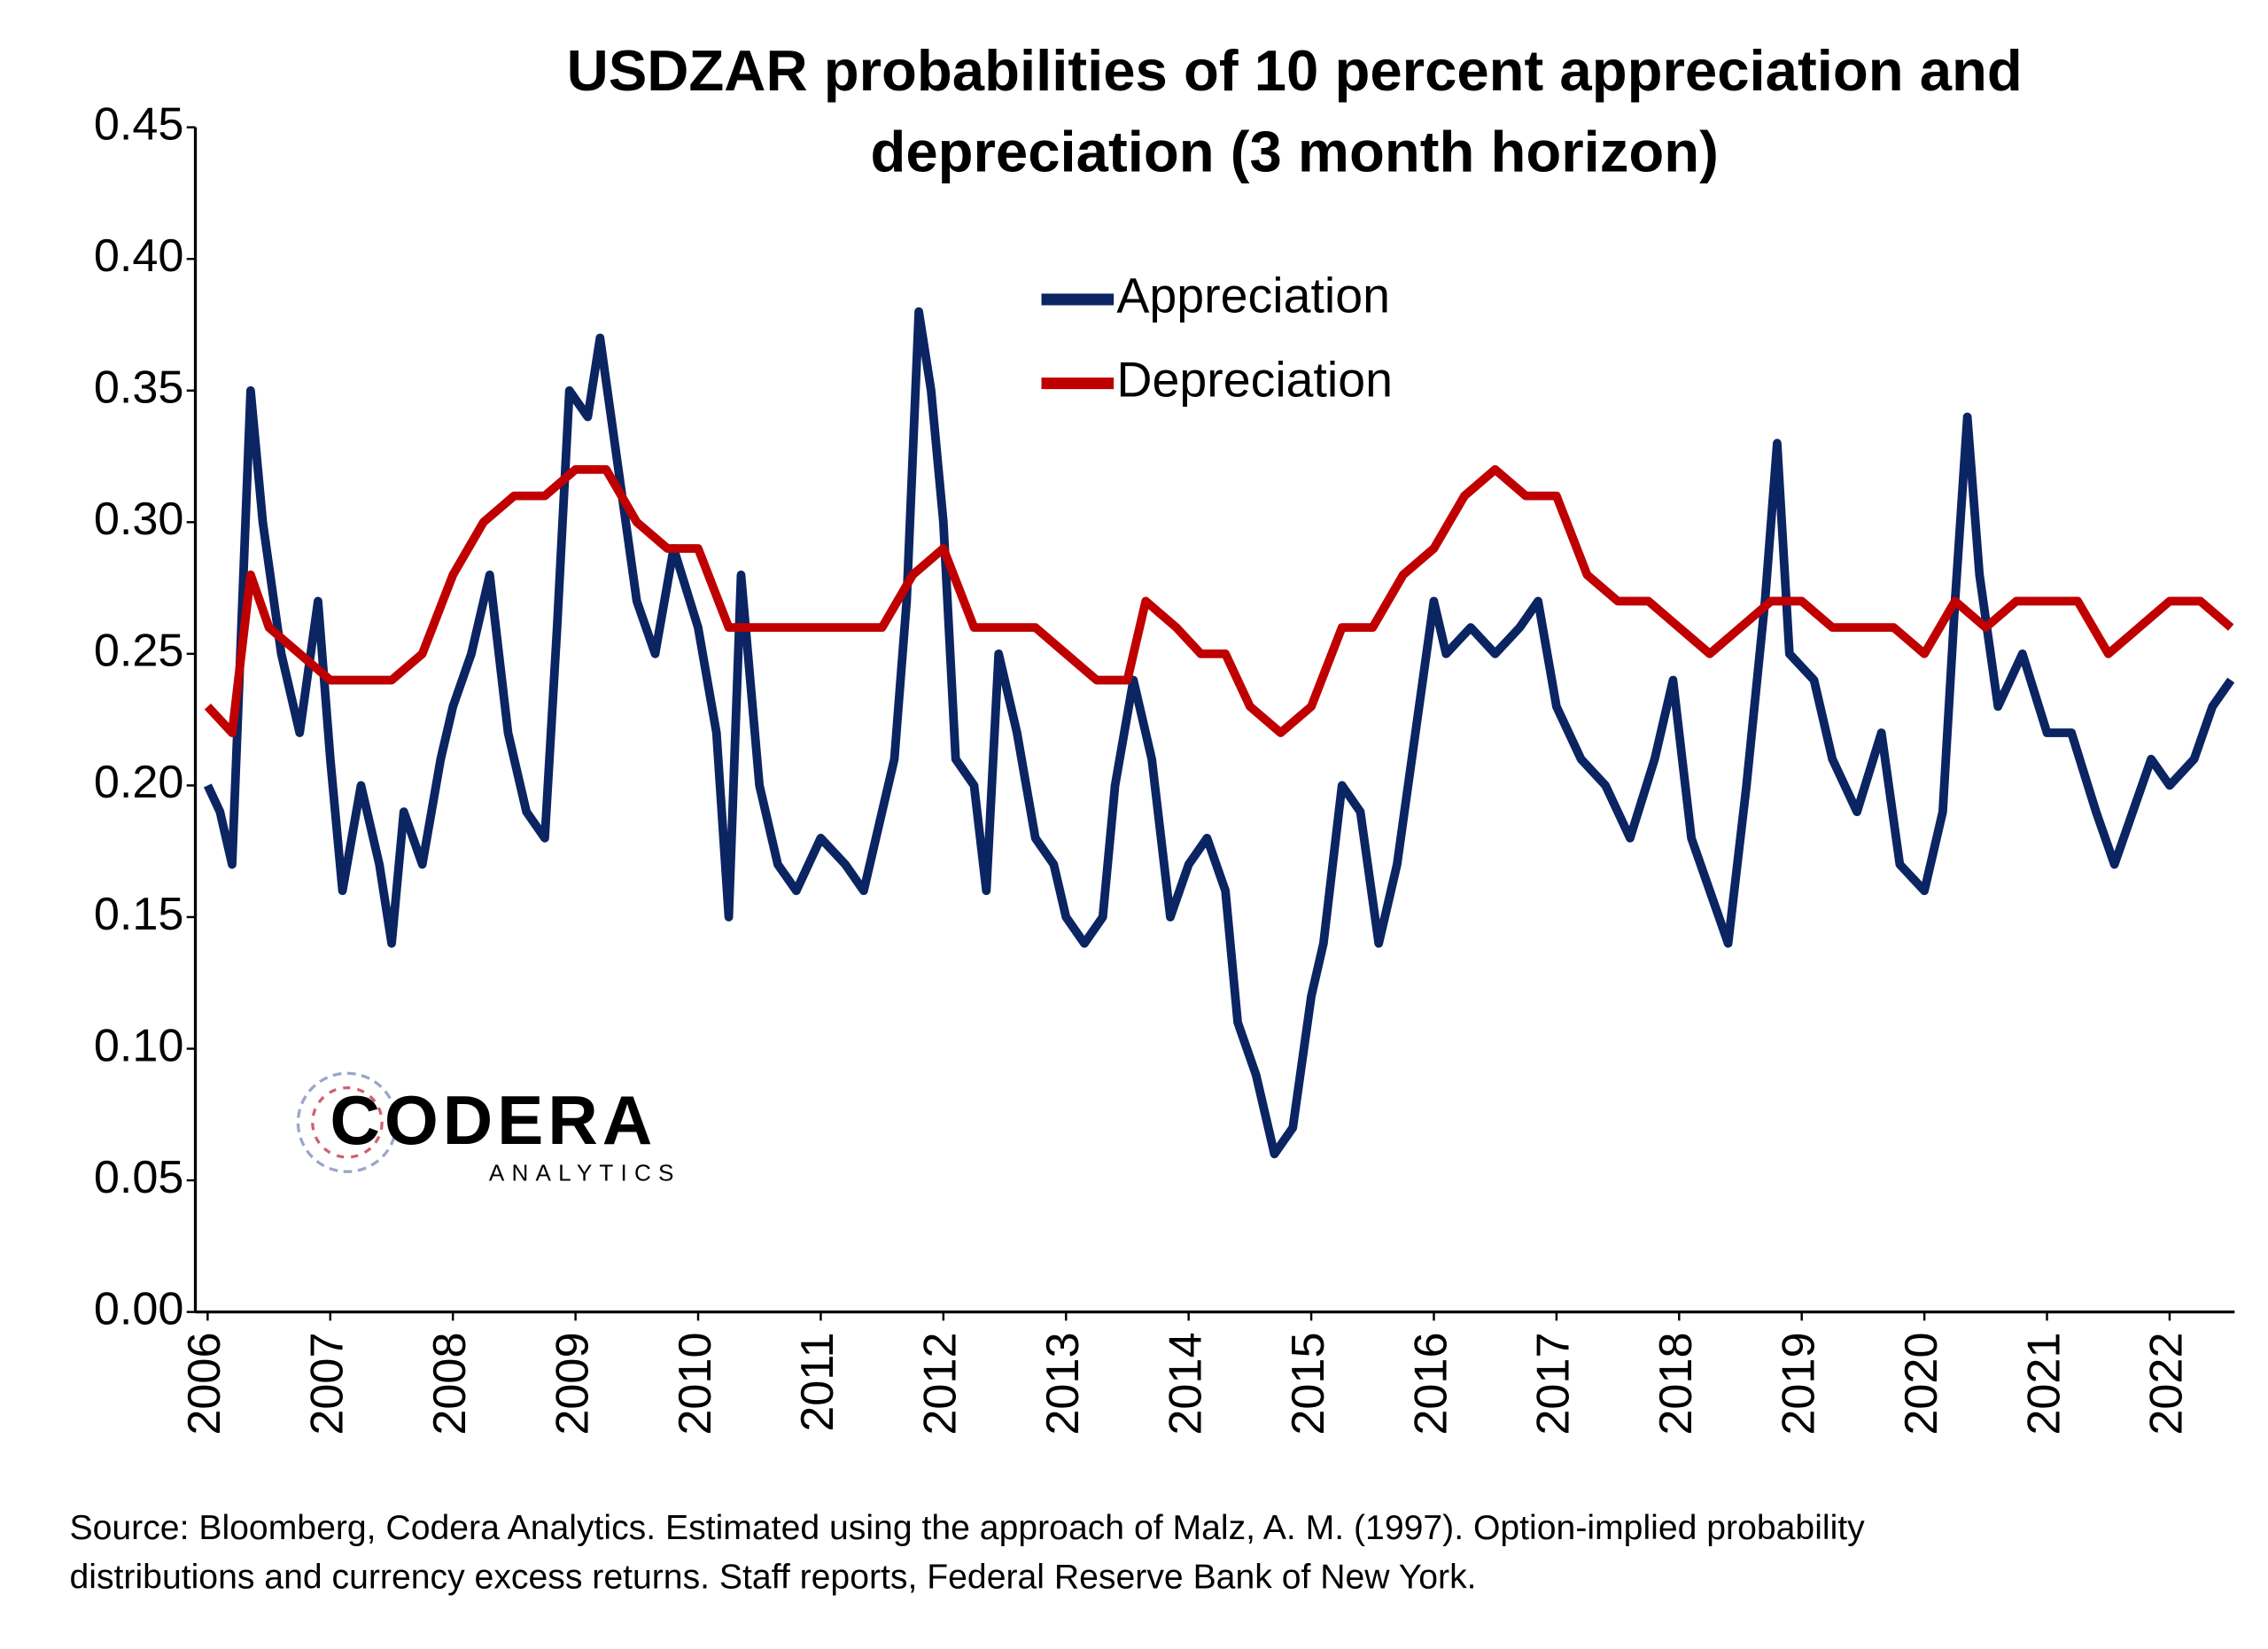  I want to click on legend-label: Depreciation, so click(1254, 379).